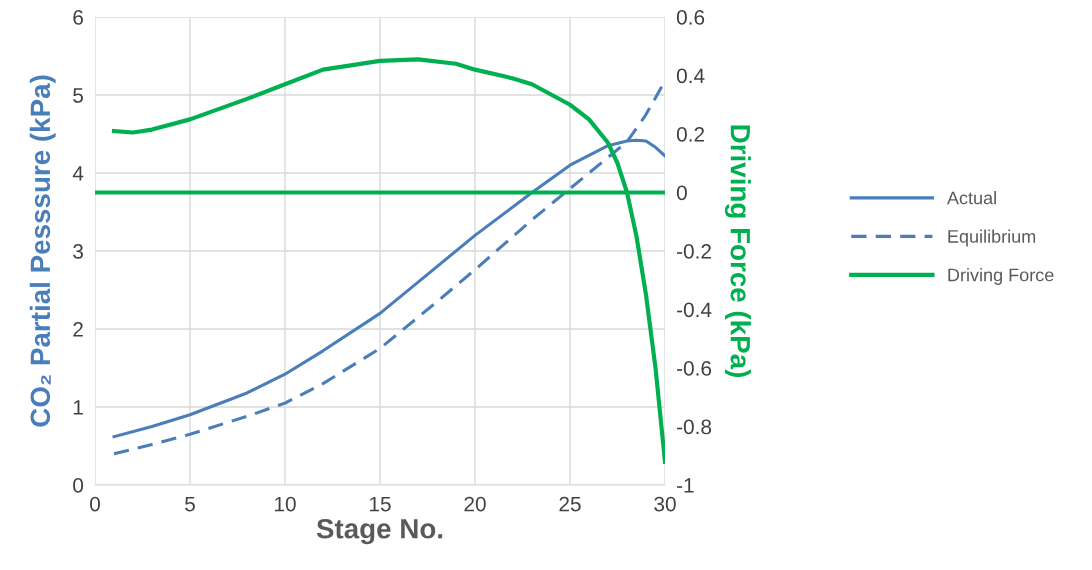  I want to click on y2-tick-label: 0.6, so click(690, 17).